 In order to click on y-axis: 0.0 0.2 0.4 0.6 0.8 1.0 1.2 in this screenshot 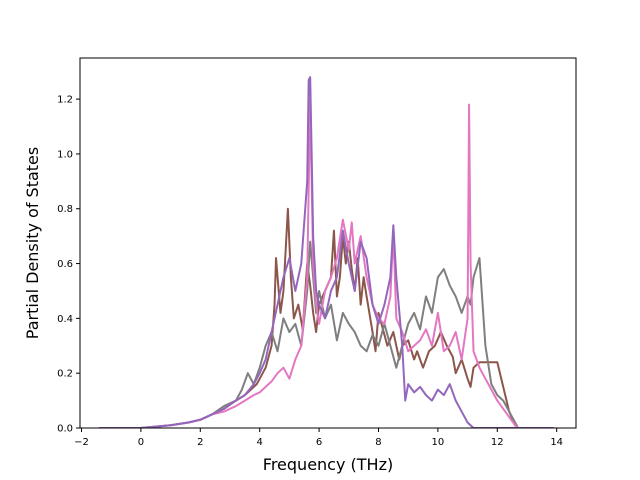, I will do `click(68, 265)`.